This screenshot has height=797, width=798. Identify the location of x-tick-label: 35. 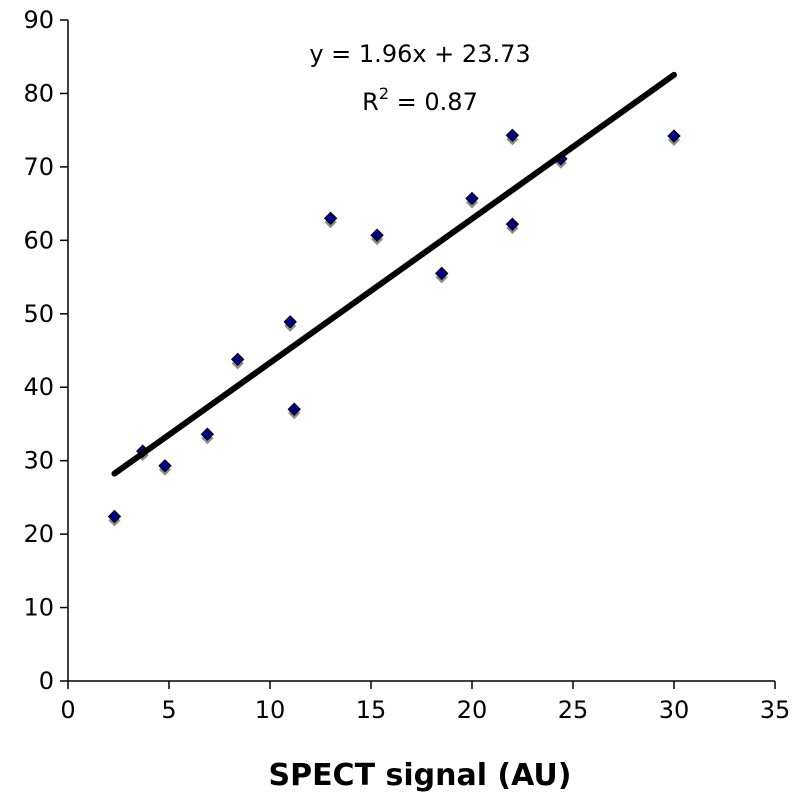
(775, 710).